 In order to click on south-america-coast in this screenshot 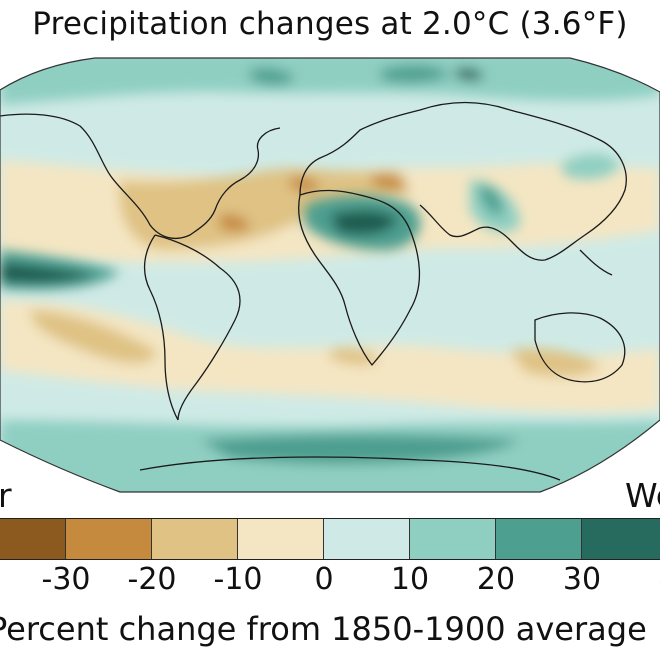, I will do `click(197, 327)`.